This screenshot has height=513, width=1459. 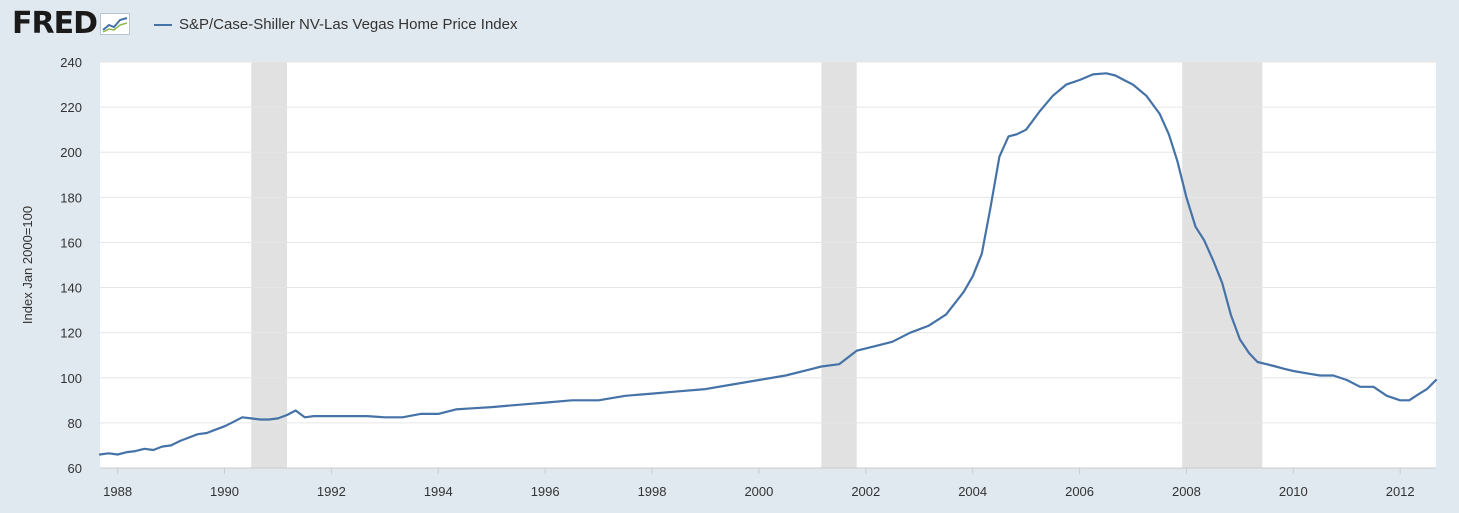 What do you see at coordinates (71, 24) in the screenshot?
I see `fred-logo: FRED` at bounding box center [71, 24].